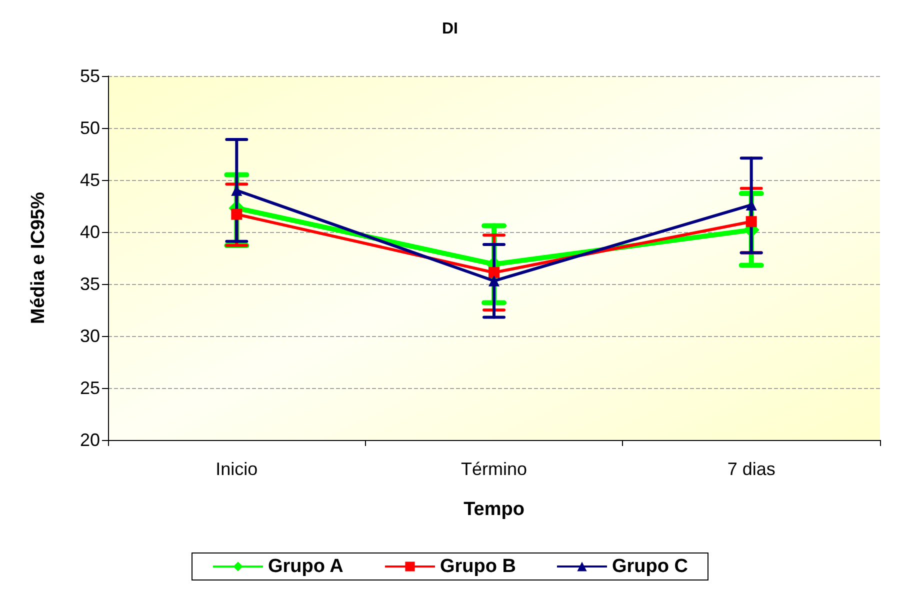 The width and height of the screenshot is (900, 590). What do you see at coordinates (450, 29) in the screenshot?
I see `chart-title: DI` at bounding box center [450, 29].